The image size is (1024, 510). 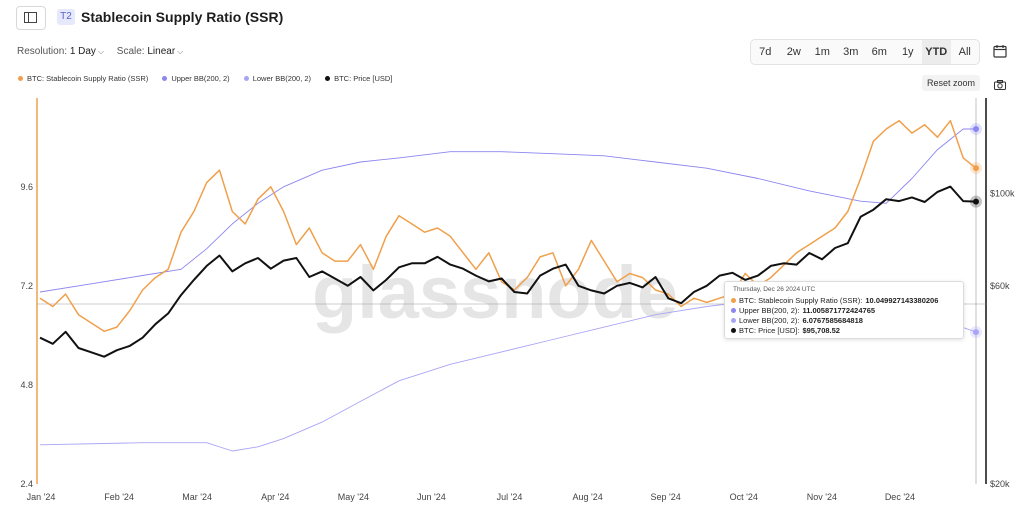 I want to click on chart-settings: Resolution: 1 Day ⌵ Scale: Linear ⌵, so click(x=105, y=51).